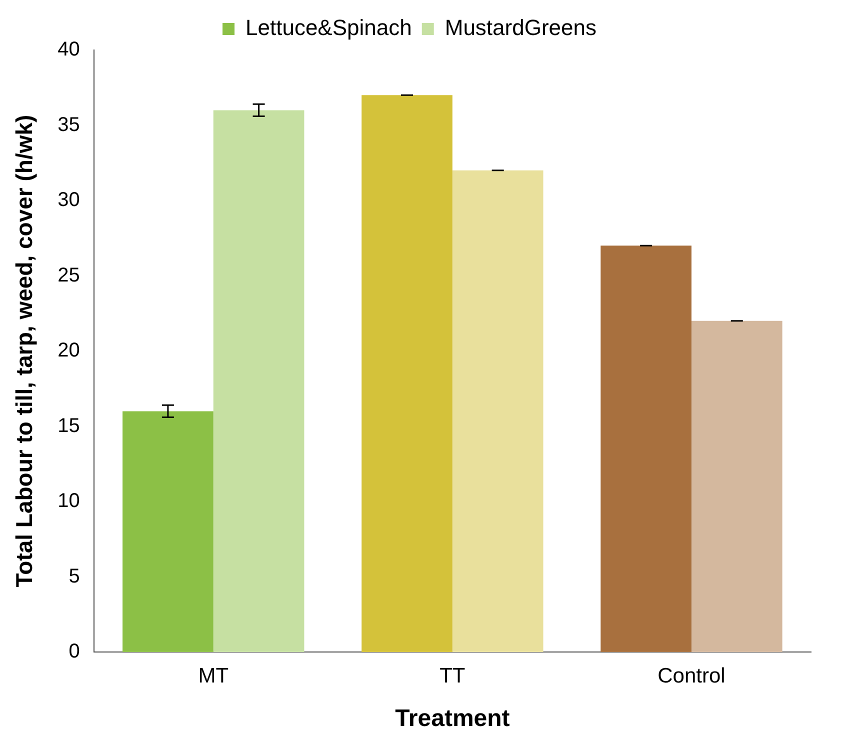  I want to click on y-tick-label: 0, so click(74, 651).